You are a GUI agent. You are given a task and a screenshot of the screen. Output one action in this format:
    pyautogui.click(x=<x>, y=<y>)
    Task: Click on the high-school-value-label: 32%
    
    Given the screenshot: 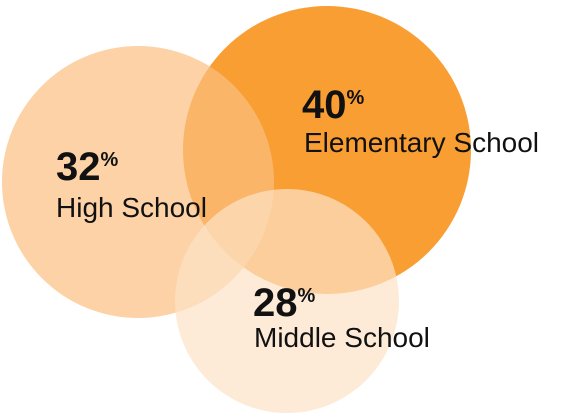 What is the action you would take?
    pyautogui.click(x=87, y=167)
    